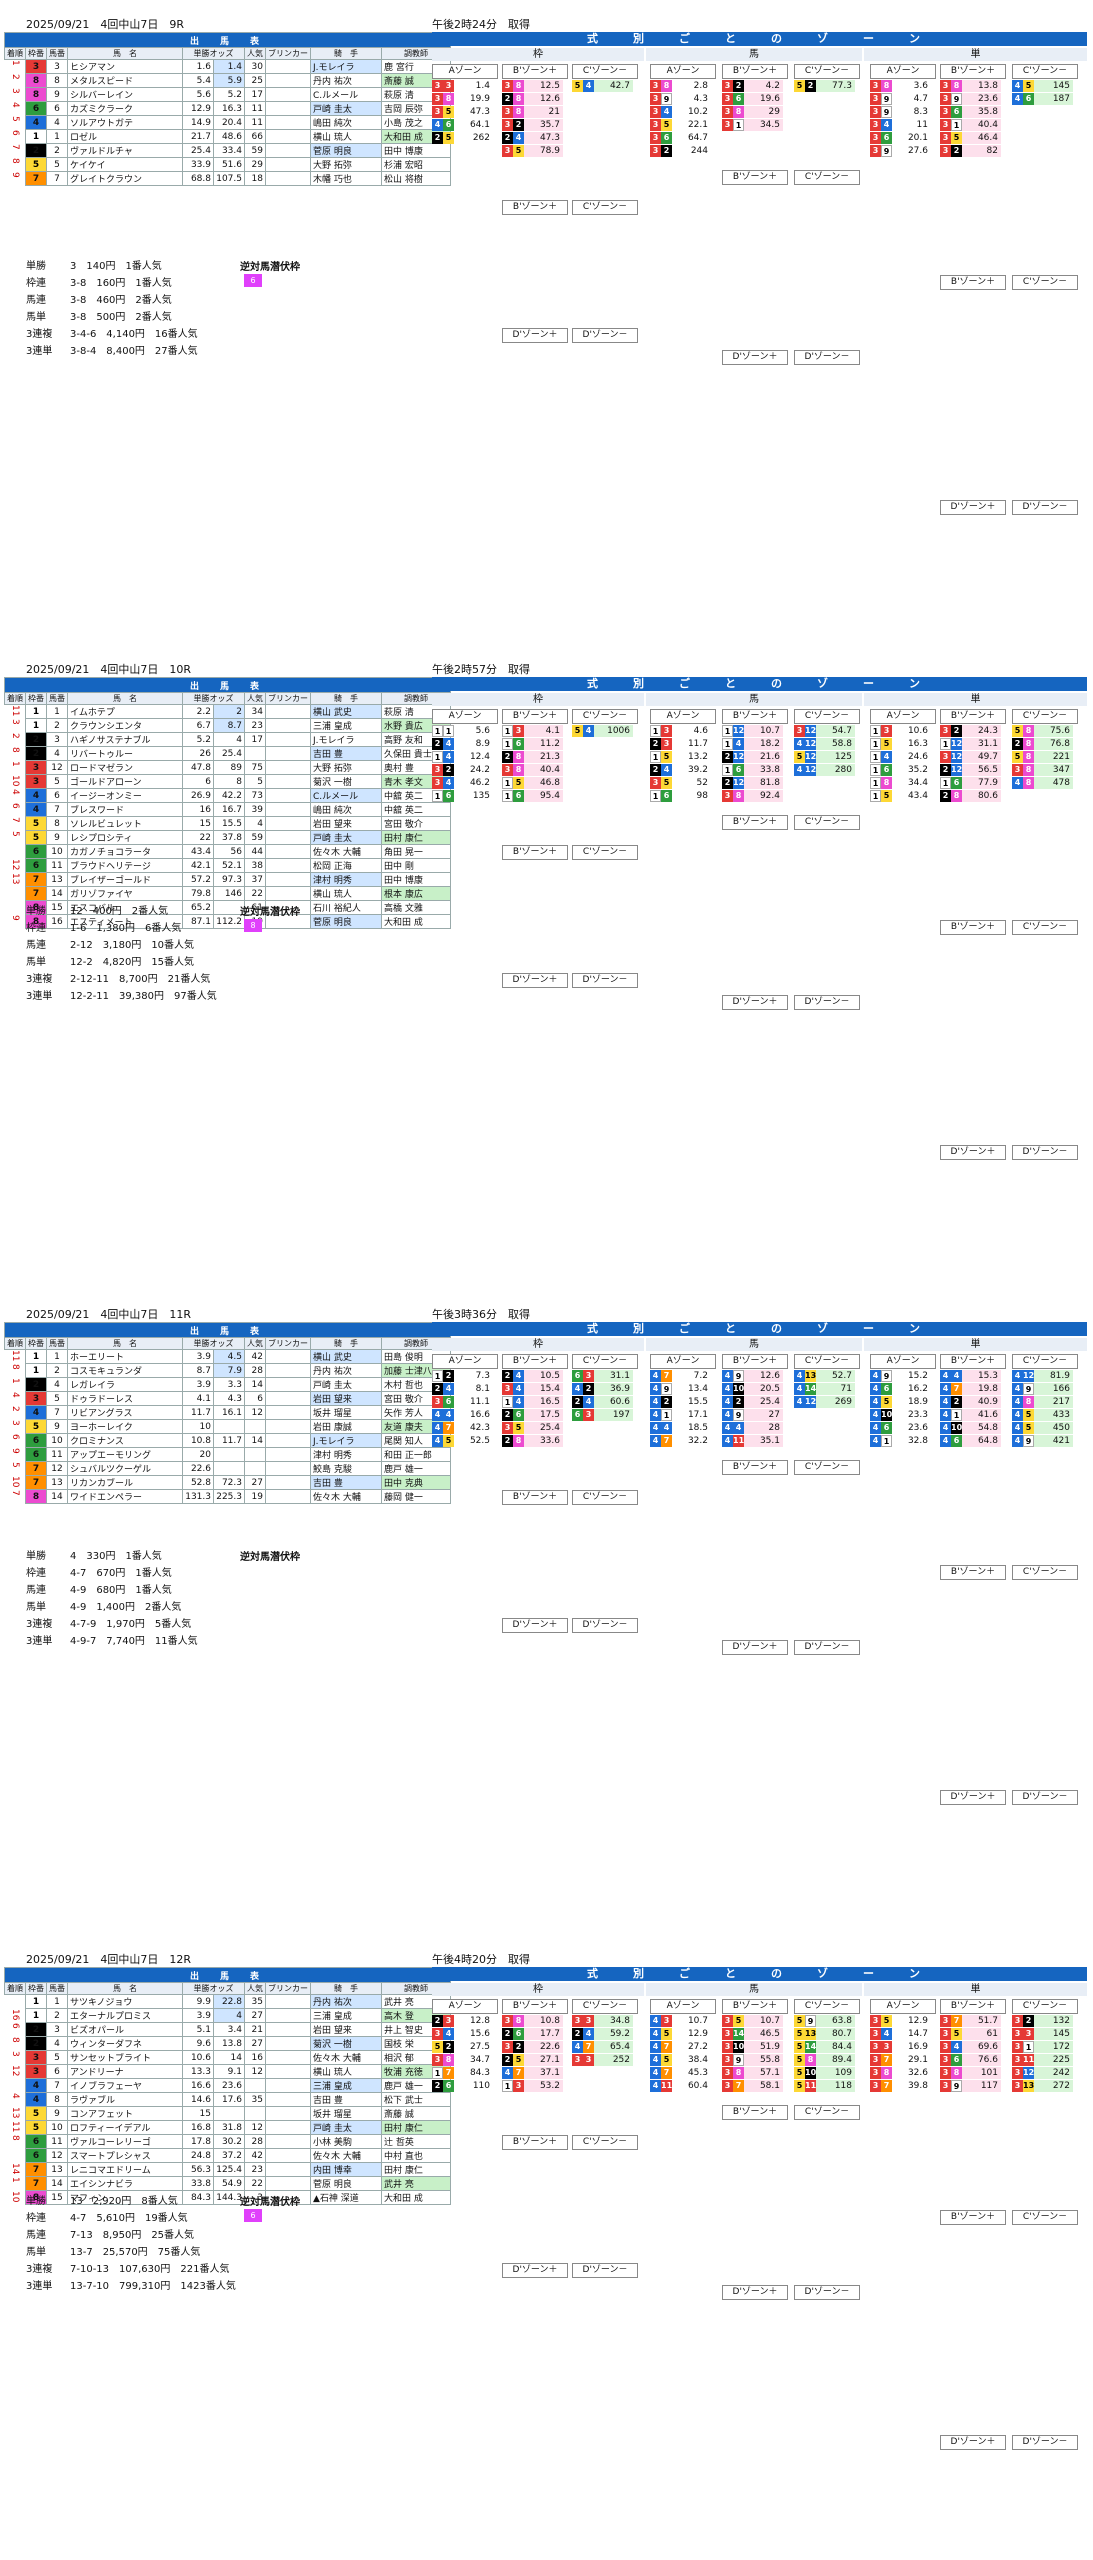  What do you see at coordinates (970, 1441) in the screenshot?
I see `zone-row: 4 6 64.8` at bounding box center [970, 1441].